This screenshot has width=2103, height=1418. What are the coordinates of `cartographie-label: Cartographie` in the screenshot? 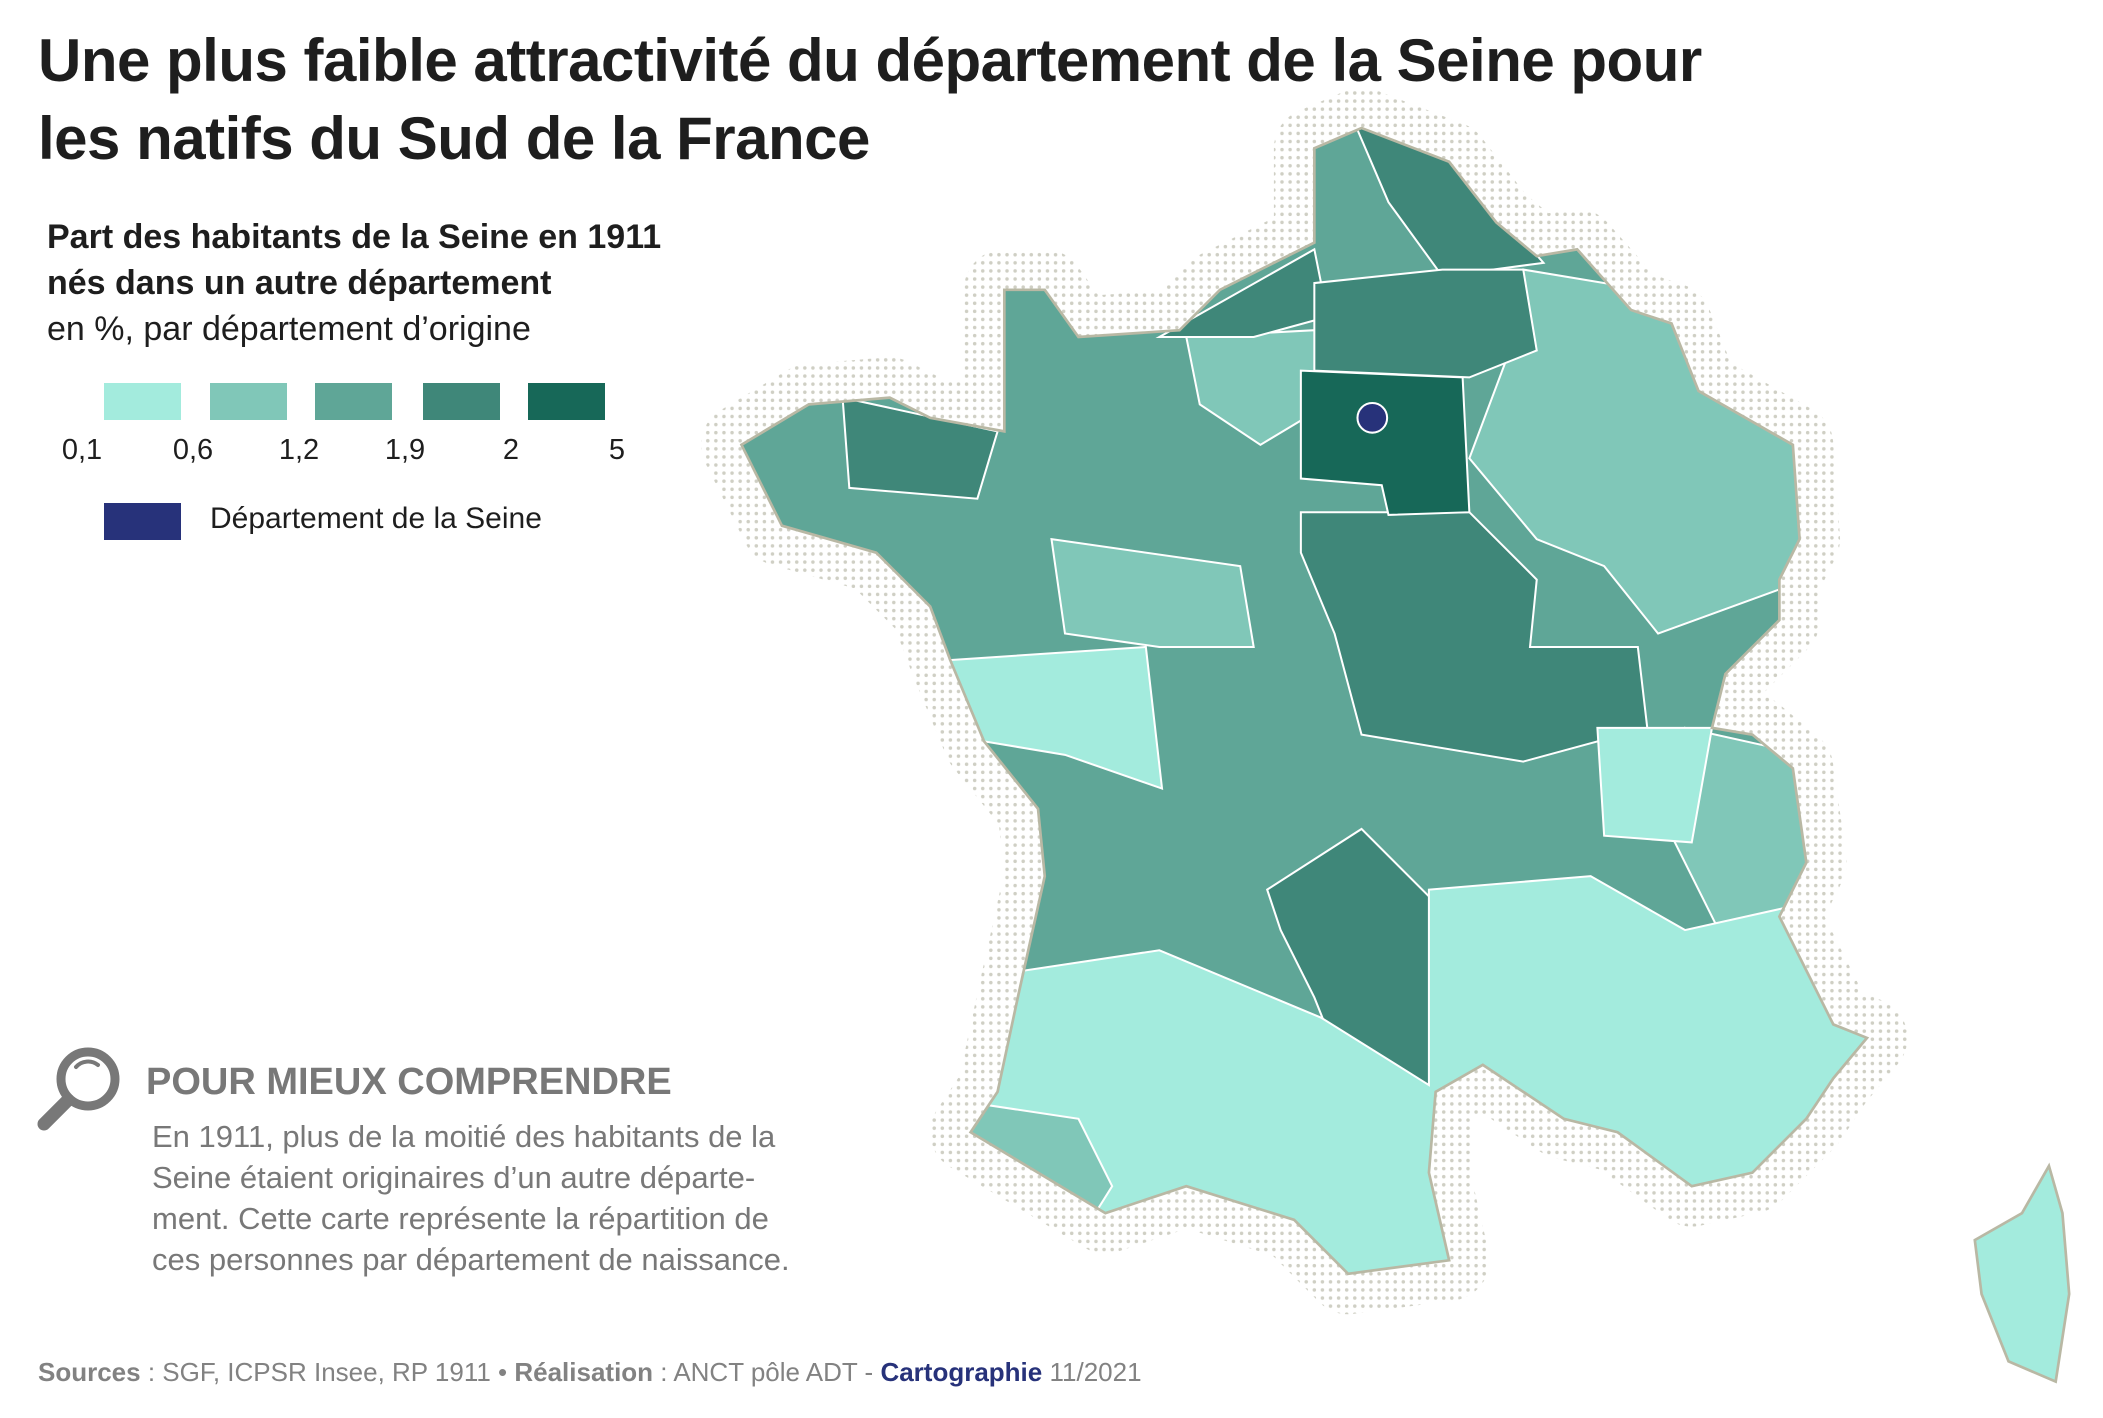 It's located at (961, 1372).